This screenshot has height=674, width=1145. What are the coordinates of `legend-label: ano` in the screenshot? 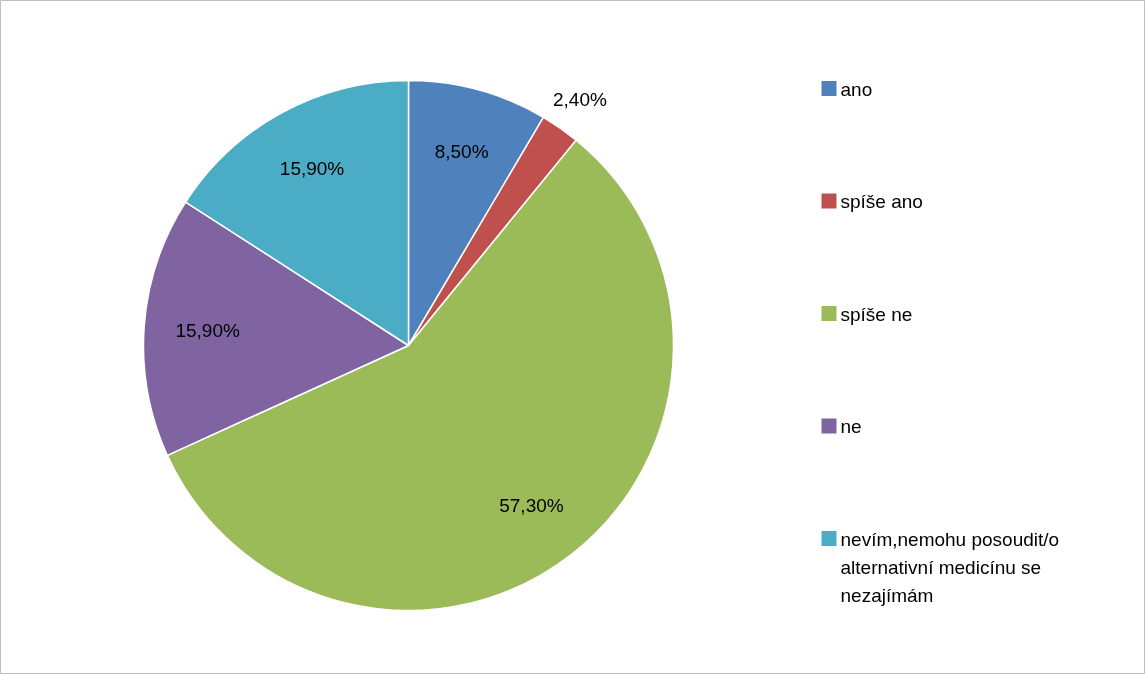 It's located at (856, 89).